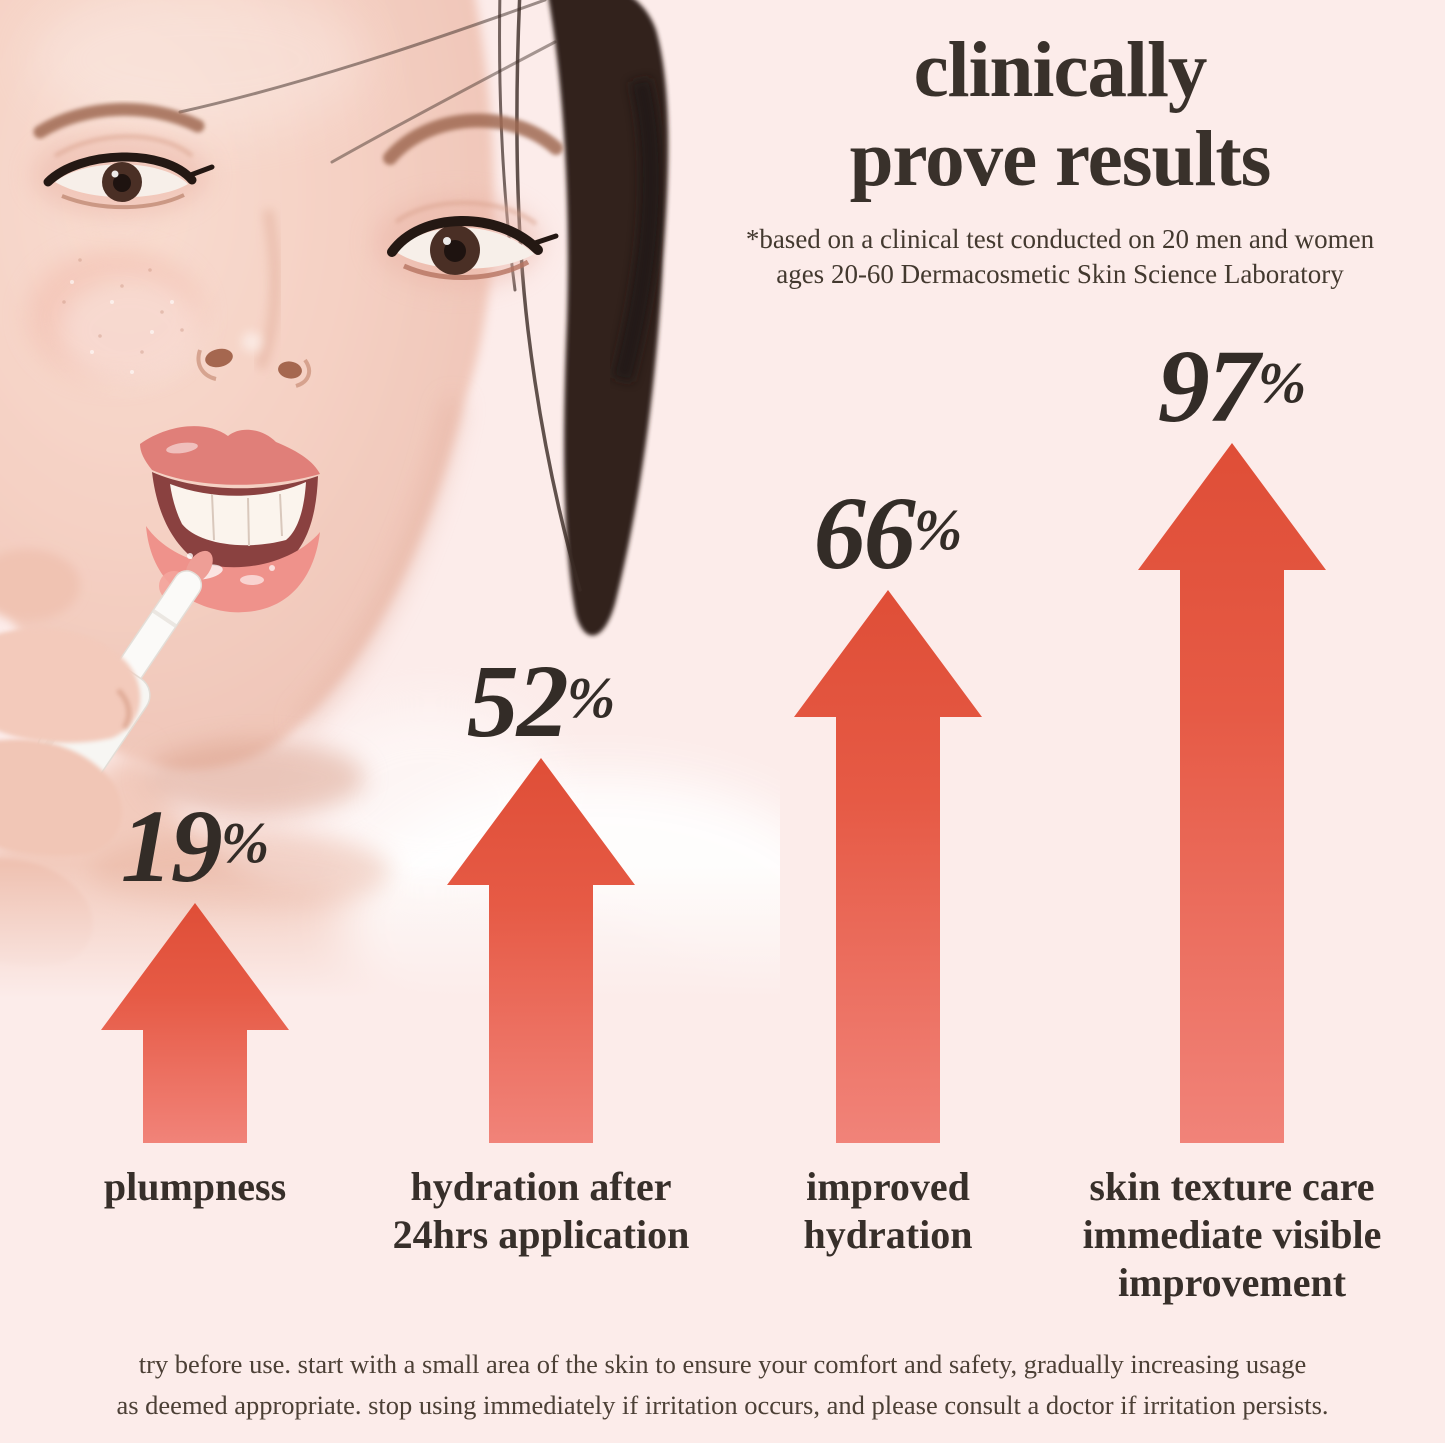  I want to click on hand-and-applicator, so click(106, 758).